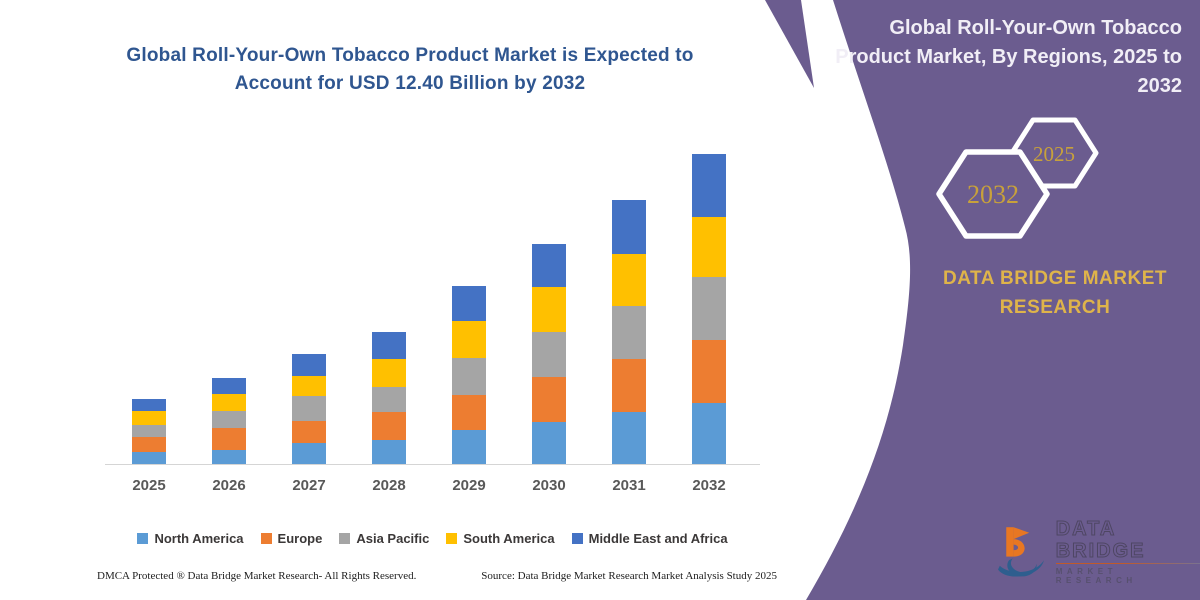 The width and height of the screenshot is (1200, 600). Describe the element at coordinates (1100, 540) in the screenshot. I see `logo-primary-text: DATA BRIDGE` at that location.